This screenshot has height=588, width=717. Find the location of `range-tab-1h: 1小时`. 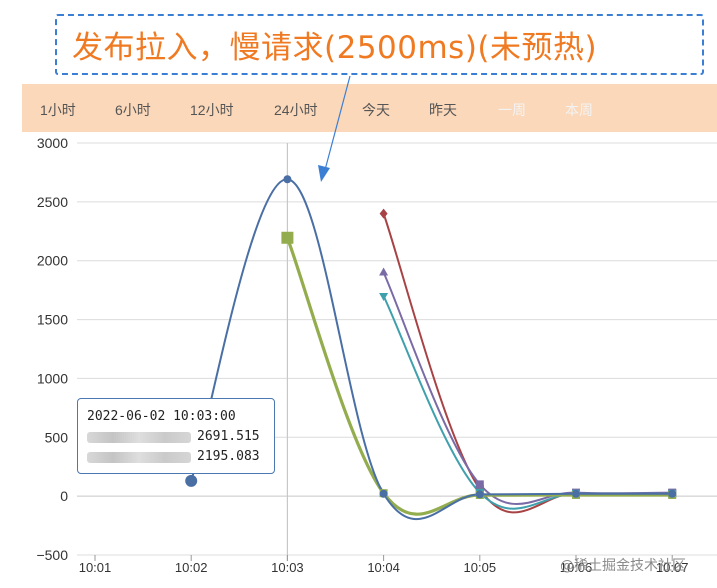

range-tab-1h: 1小时 is located at coordinates (58, 110).